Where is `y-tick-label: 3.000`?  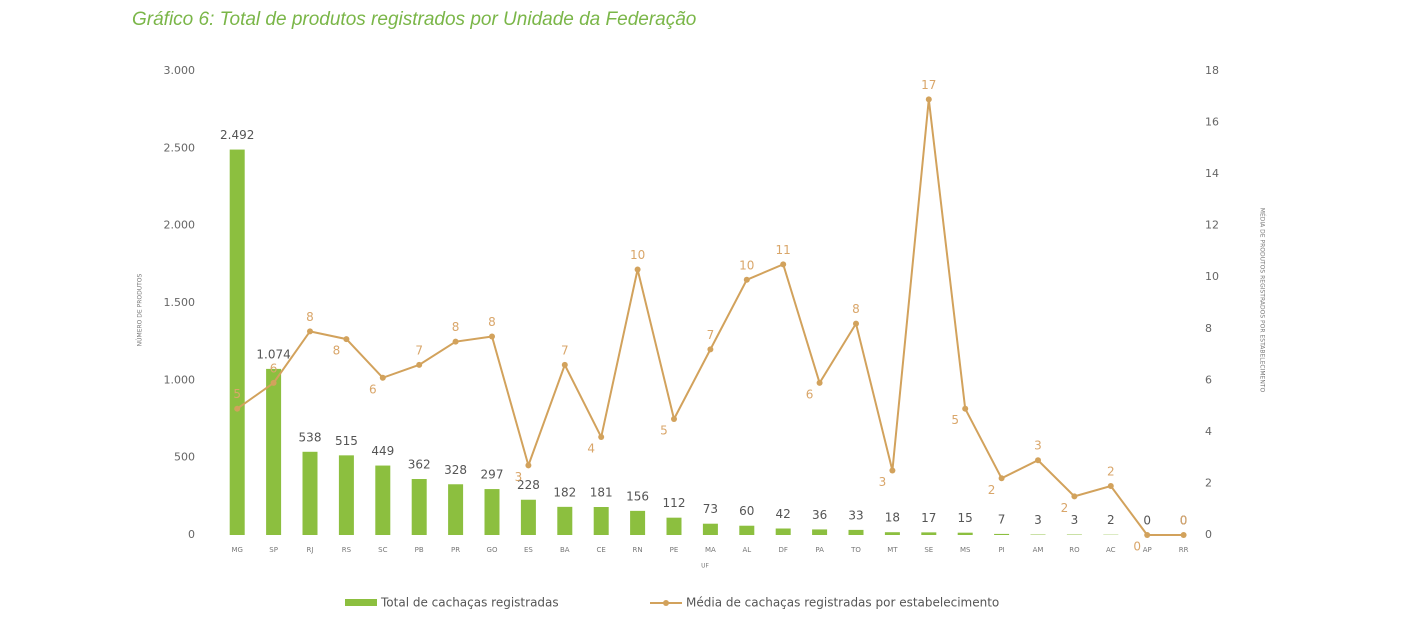
y-tick-label: 3.000 is located at coordinates (180, 70).